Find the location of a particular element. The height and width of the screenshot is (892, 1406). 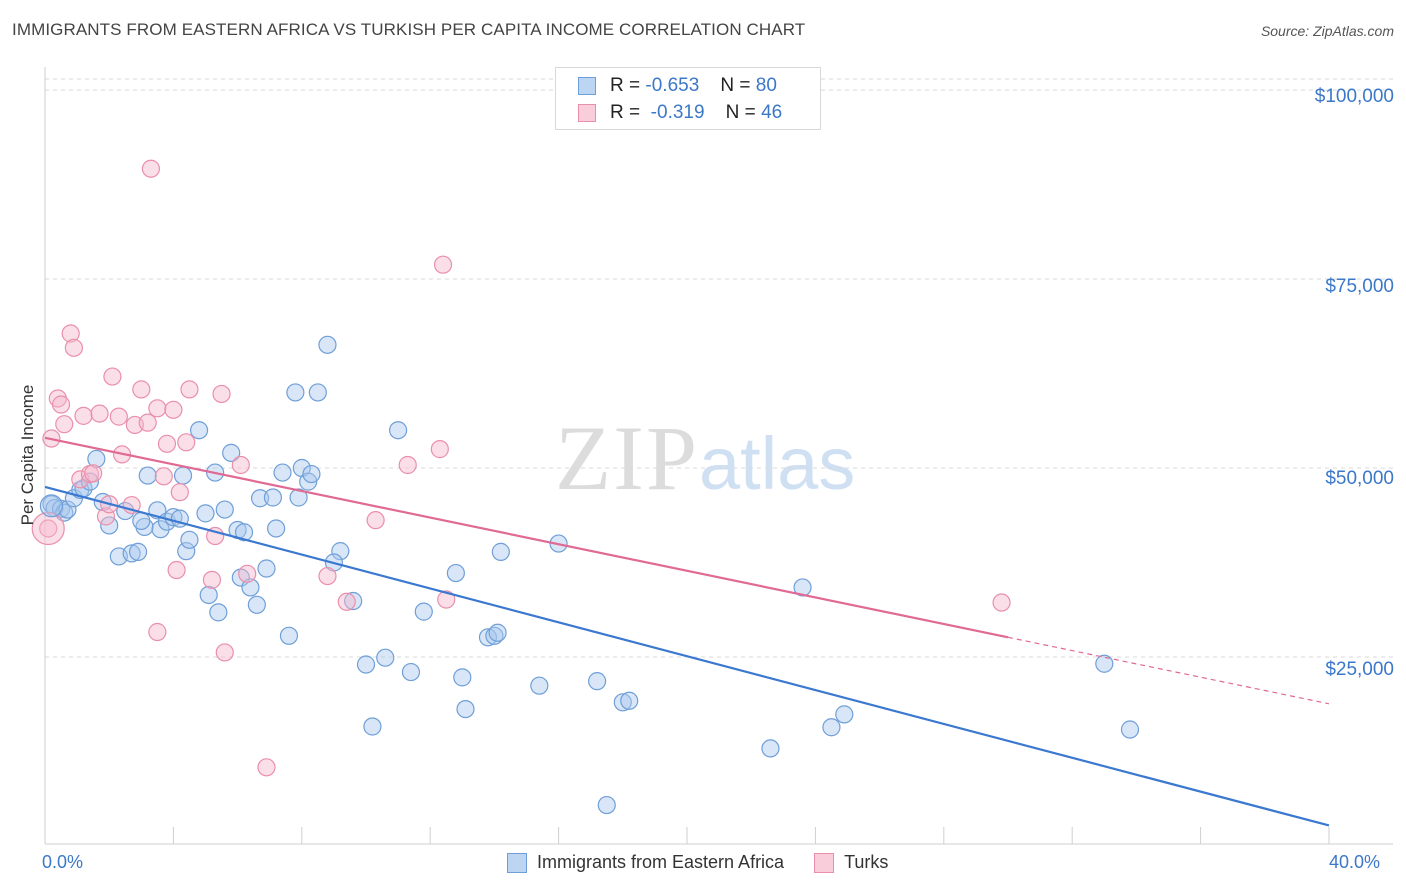

x-tick-label-max: 40.0% is located at coordinates (1355, 862).